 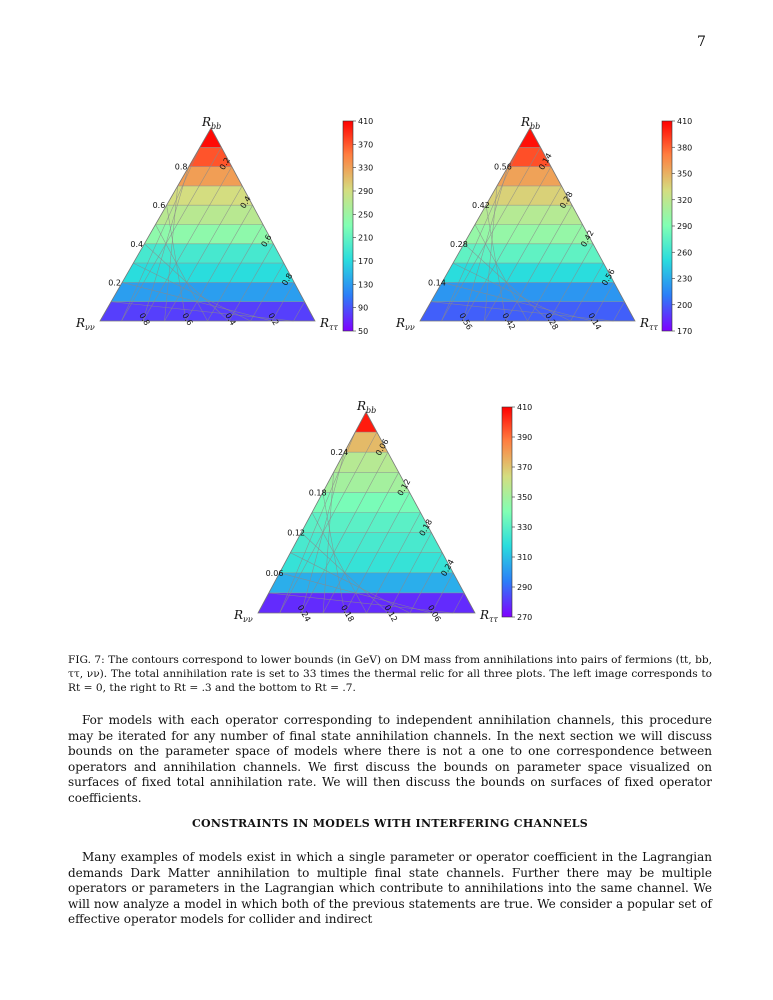 I want to click on tick-label-left: 0.06, so click(x=275, y=573).